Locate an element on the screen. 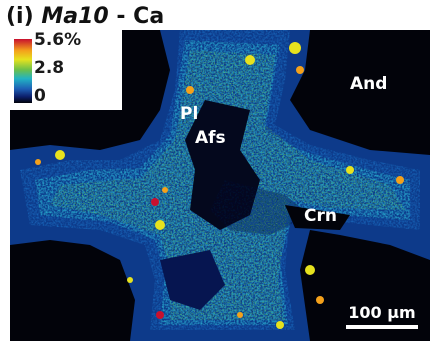 The width and height of the screenshot is (430, 341). scale-mid-label: 2.8 is located at coordinates (49, 68).